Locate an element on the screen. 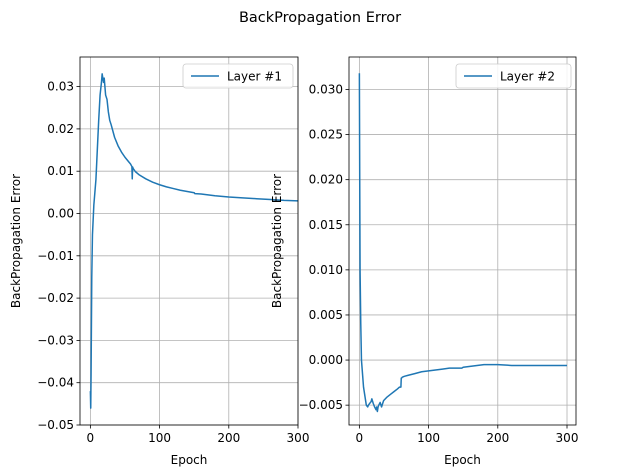  y-tick-label: −0.03 is located at coordinates (55, 340).